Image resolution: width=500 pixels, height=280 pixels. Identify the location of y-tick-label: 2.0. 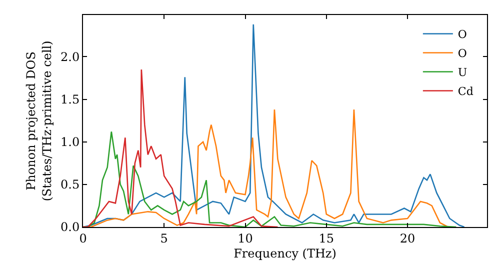
(70, 57).